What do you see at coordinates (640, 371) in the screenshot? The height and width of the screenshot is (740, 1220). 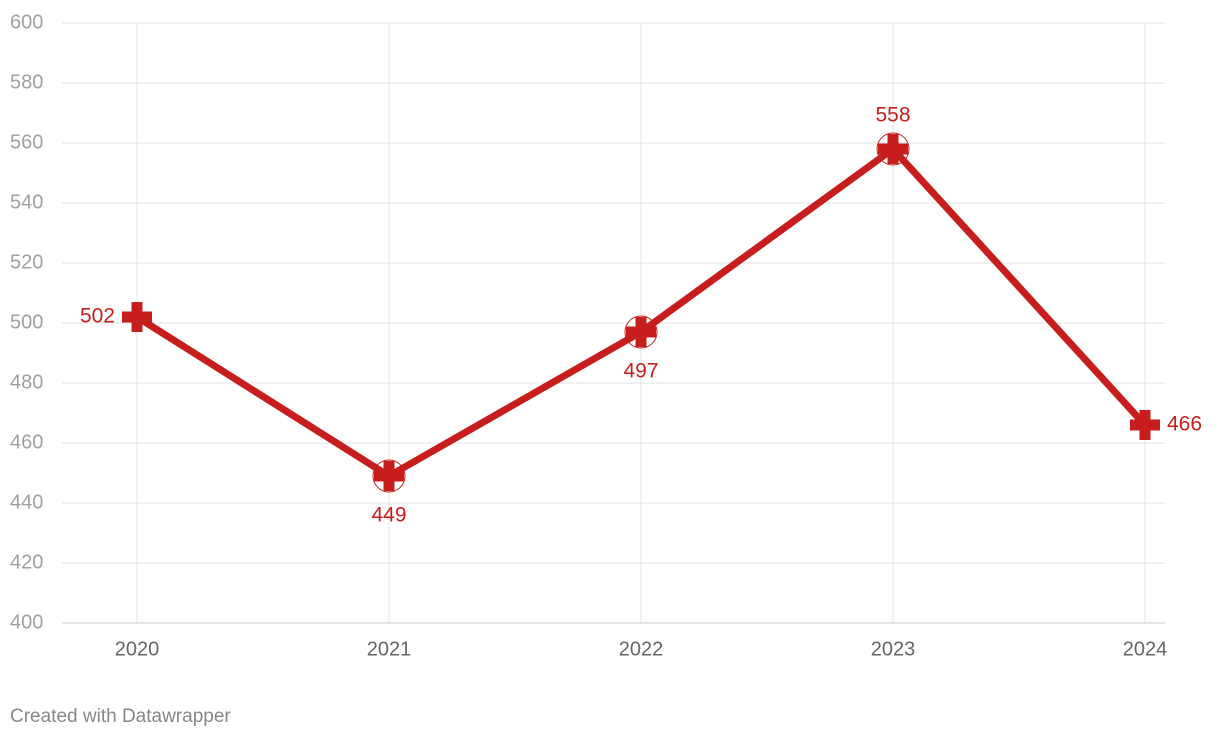 I see `data-label: 497` at bounding box center [640, 371].